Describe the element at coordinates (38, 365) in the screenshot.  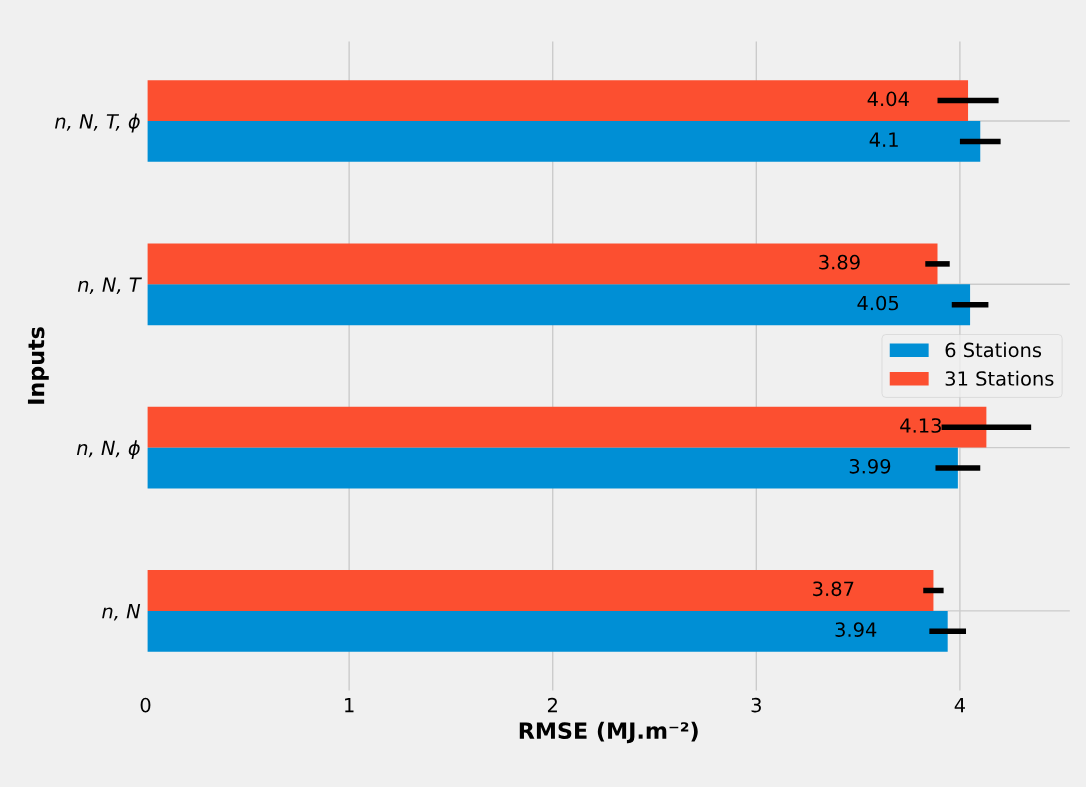
I see `y-axis-title: Inputs` at that location.